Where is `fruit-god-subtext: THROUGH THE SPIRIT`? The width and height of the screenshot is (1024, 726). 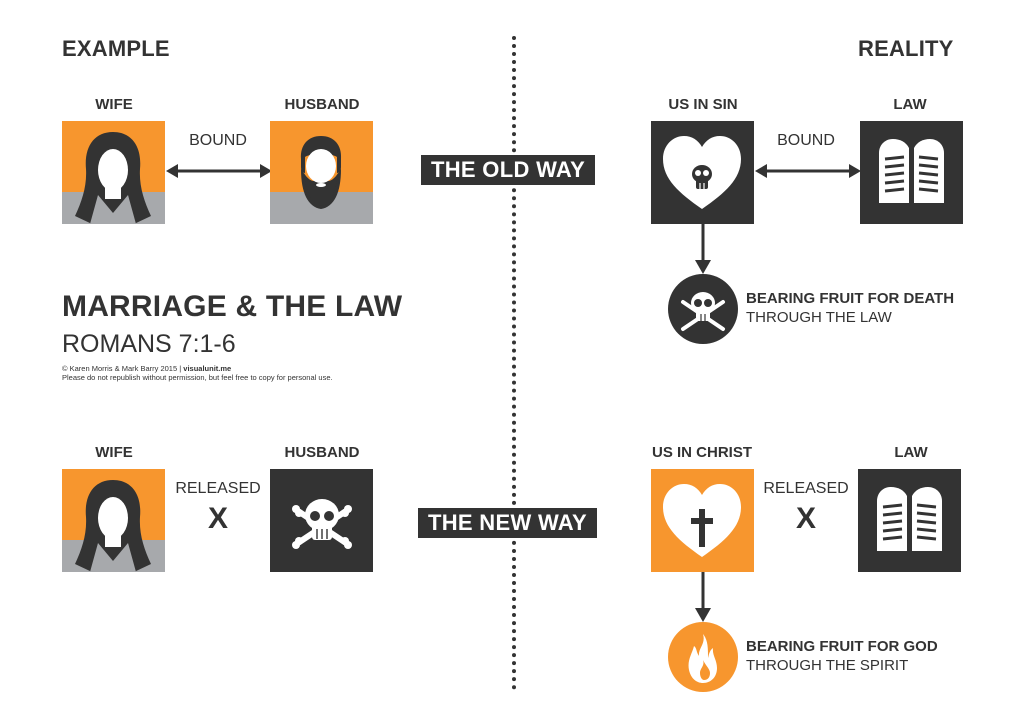
fruit-god-subtext: THROUGH THE SPIRIT is located at coordinates (827, 665).